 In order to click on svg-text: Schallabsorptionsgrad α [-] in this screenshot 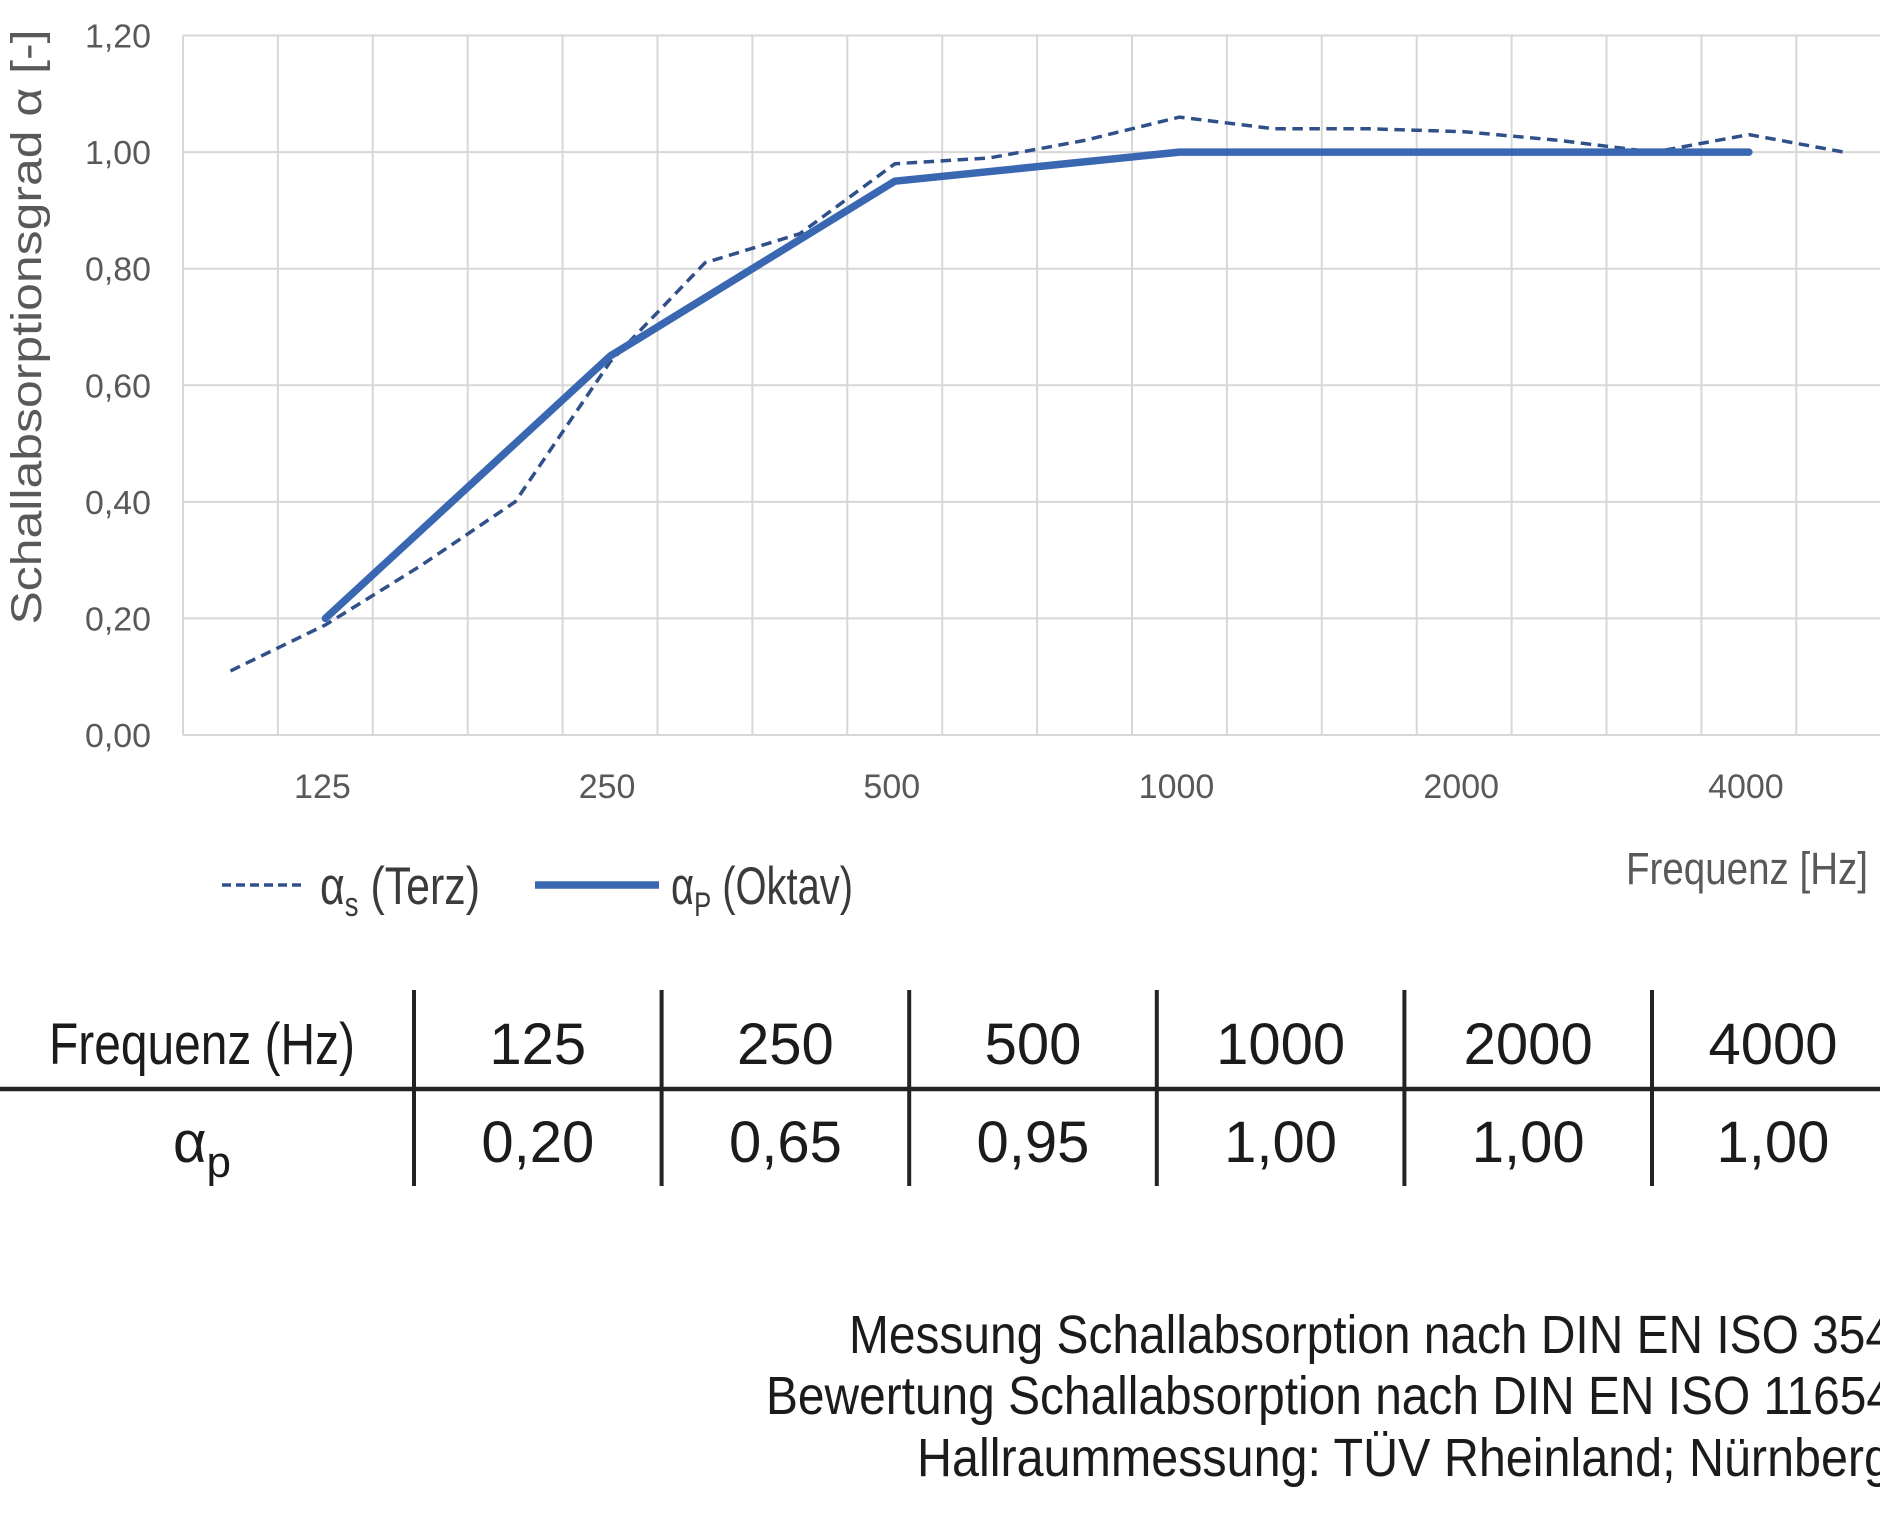, I will do `click(27, 327)`.